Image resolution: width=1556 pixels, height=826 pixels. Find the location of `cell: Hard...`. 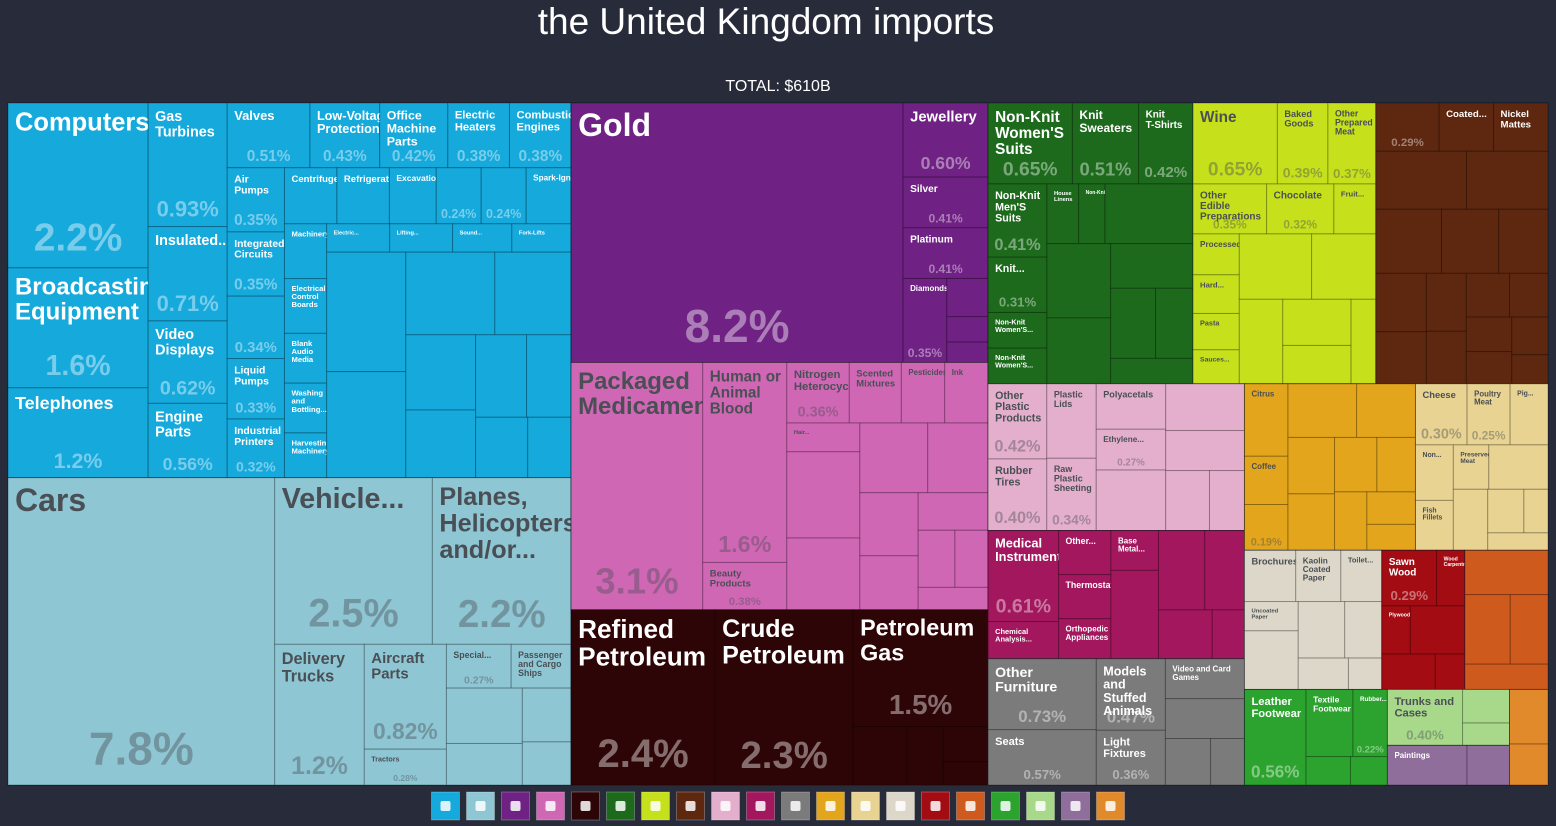

cell: Hard... is located at coordinates (1216, 294).